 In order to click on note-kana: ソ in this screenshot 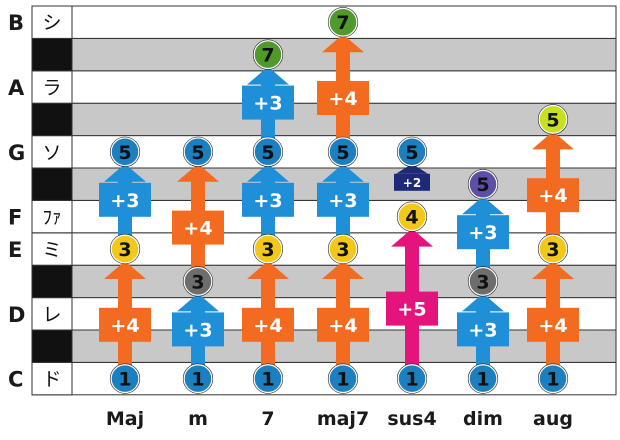, I will do `click(51, 153)`.